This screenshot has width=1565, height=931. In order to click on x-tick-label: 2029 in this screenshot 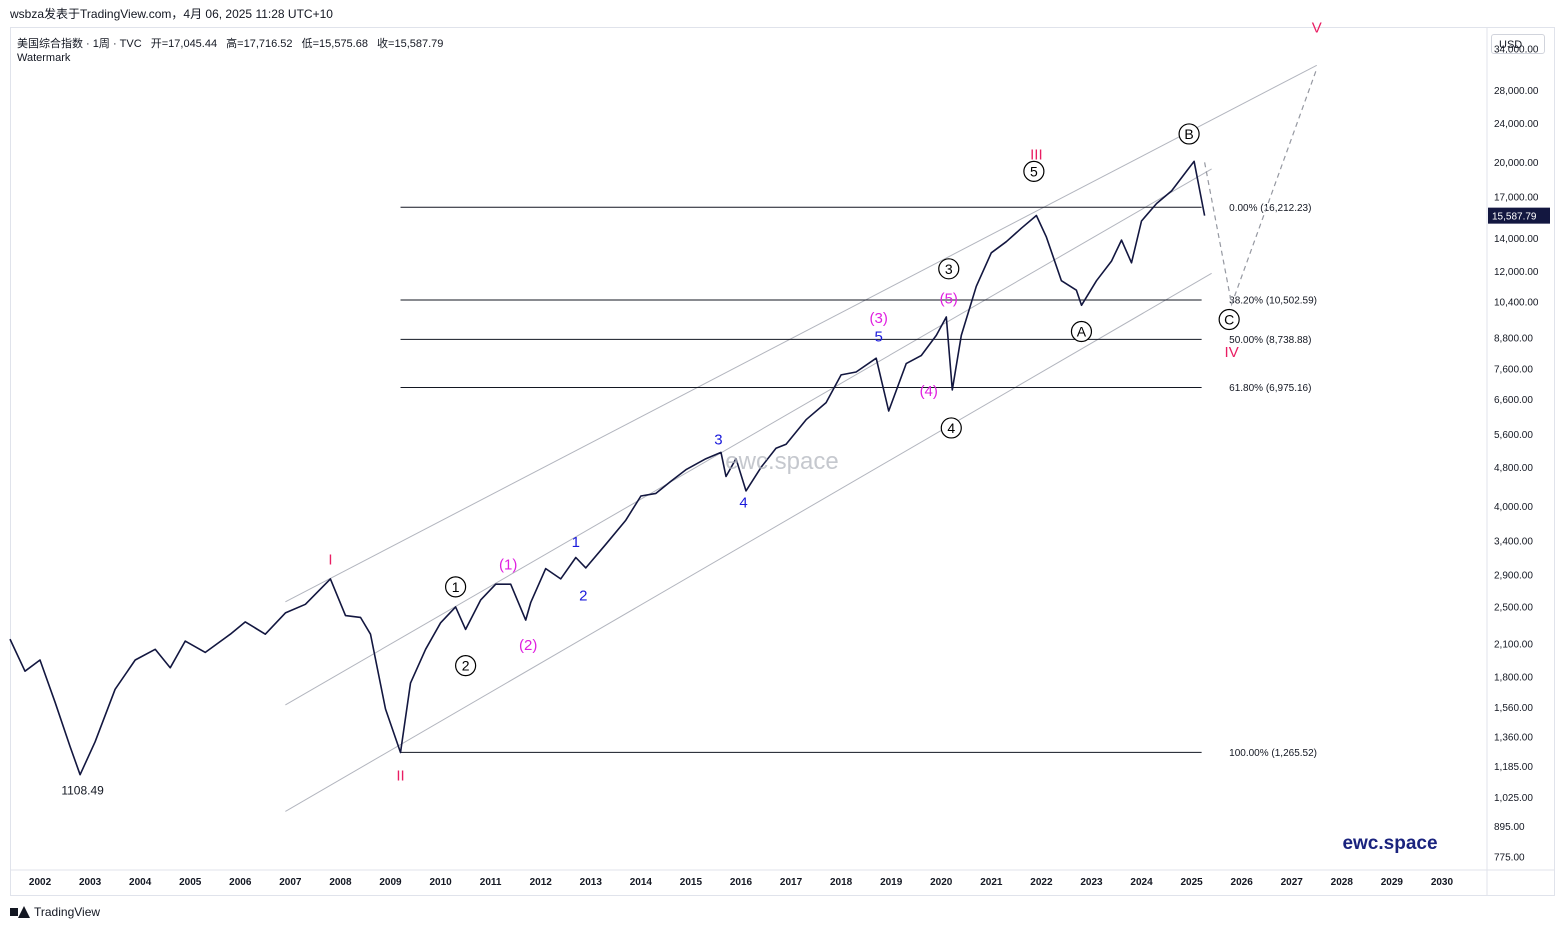, I will do `click(1392, 882)`.